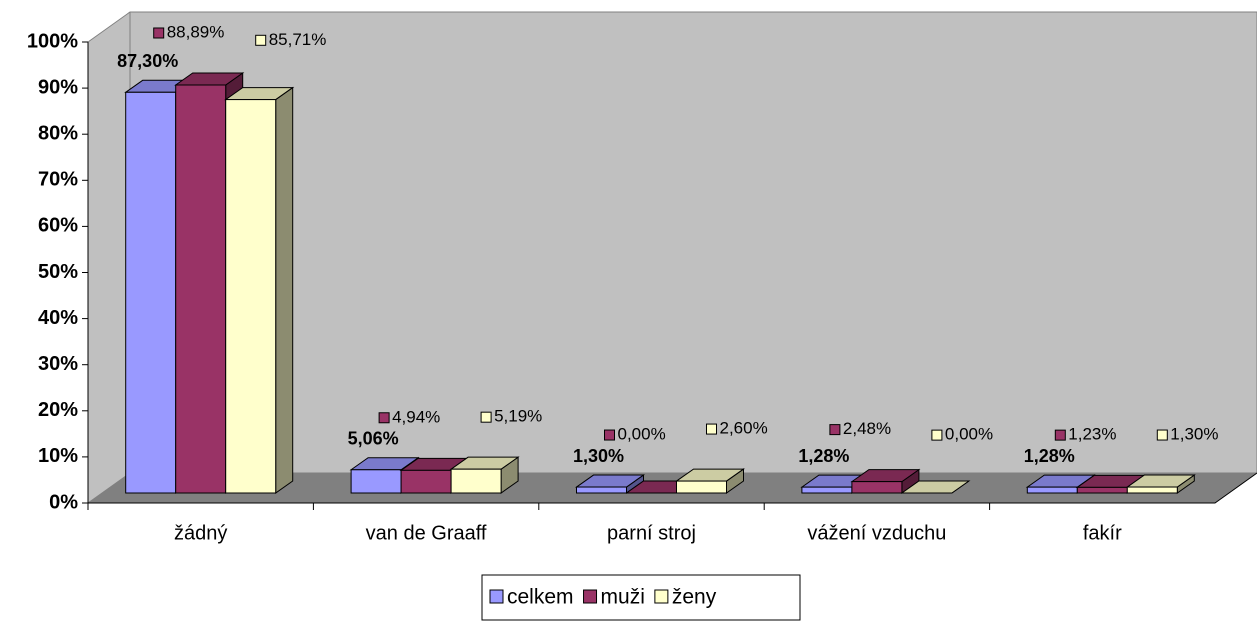 The image size is (1257, 621). What do you see at coordinates (373, 439) in the screenshot?
I see `value-label: 5,06%` at bounding box center [373, 439].